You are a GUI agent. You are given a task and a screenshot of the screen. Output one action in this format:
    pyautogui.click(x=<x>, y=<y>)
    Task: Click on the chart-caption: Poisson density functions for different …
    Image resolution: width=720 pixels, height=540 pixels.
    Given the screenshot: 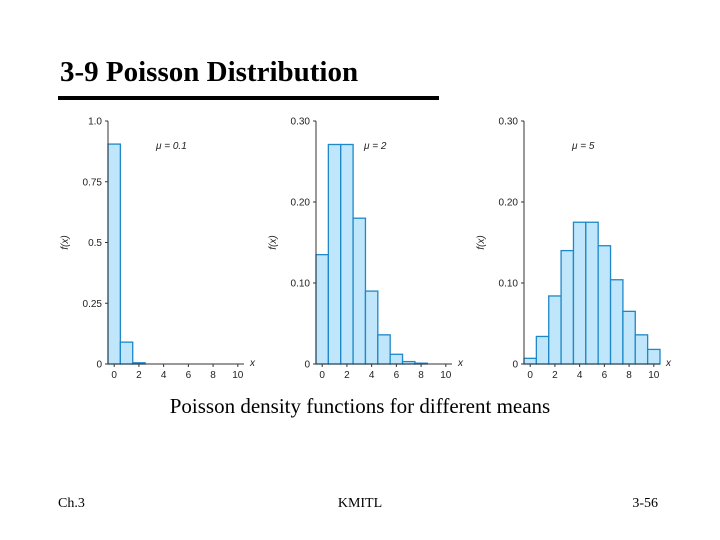 What is the action you would take?
    pyautogui.click(x=360, y=406)
    